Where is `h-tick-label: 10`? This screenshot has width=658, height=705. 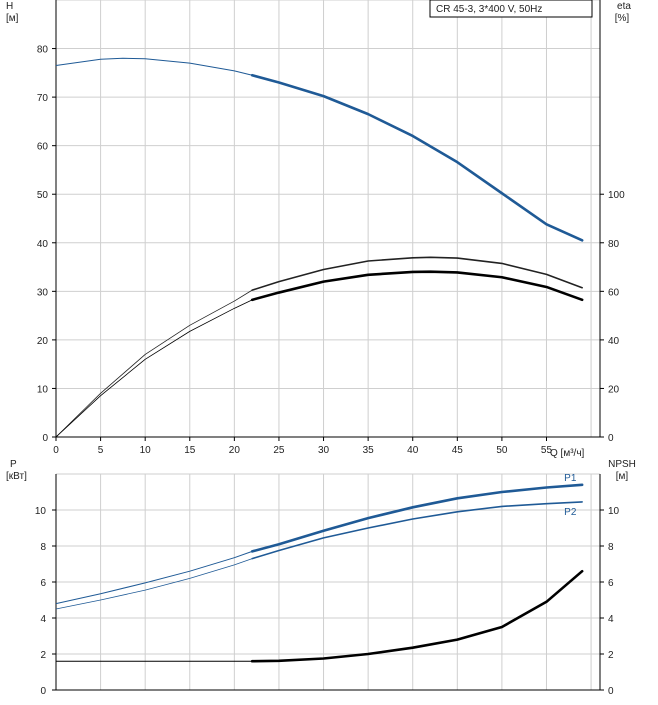
h-tick-label: 10 is located at coordinates (43, 389).